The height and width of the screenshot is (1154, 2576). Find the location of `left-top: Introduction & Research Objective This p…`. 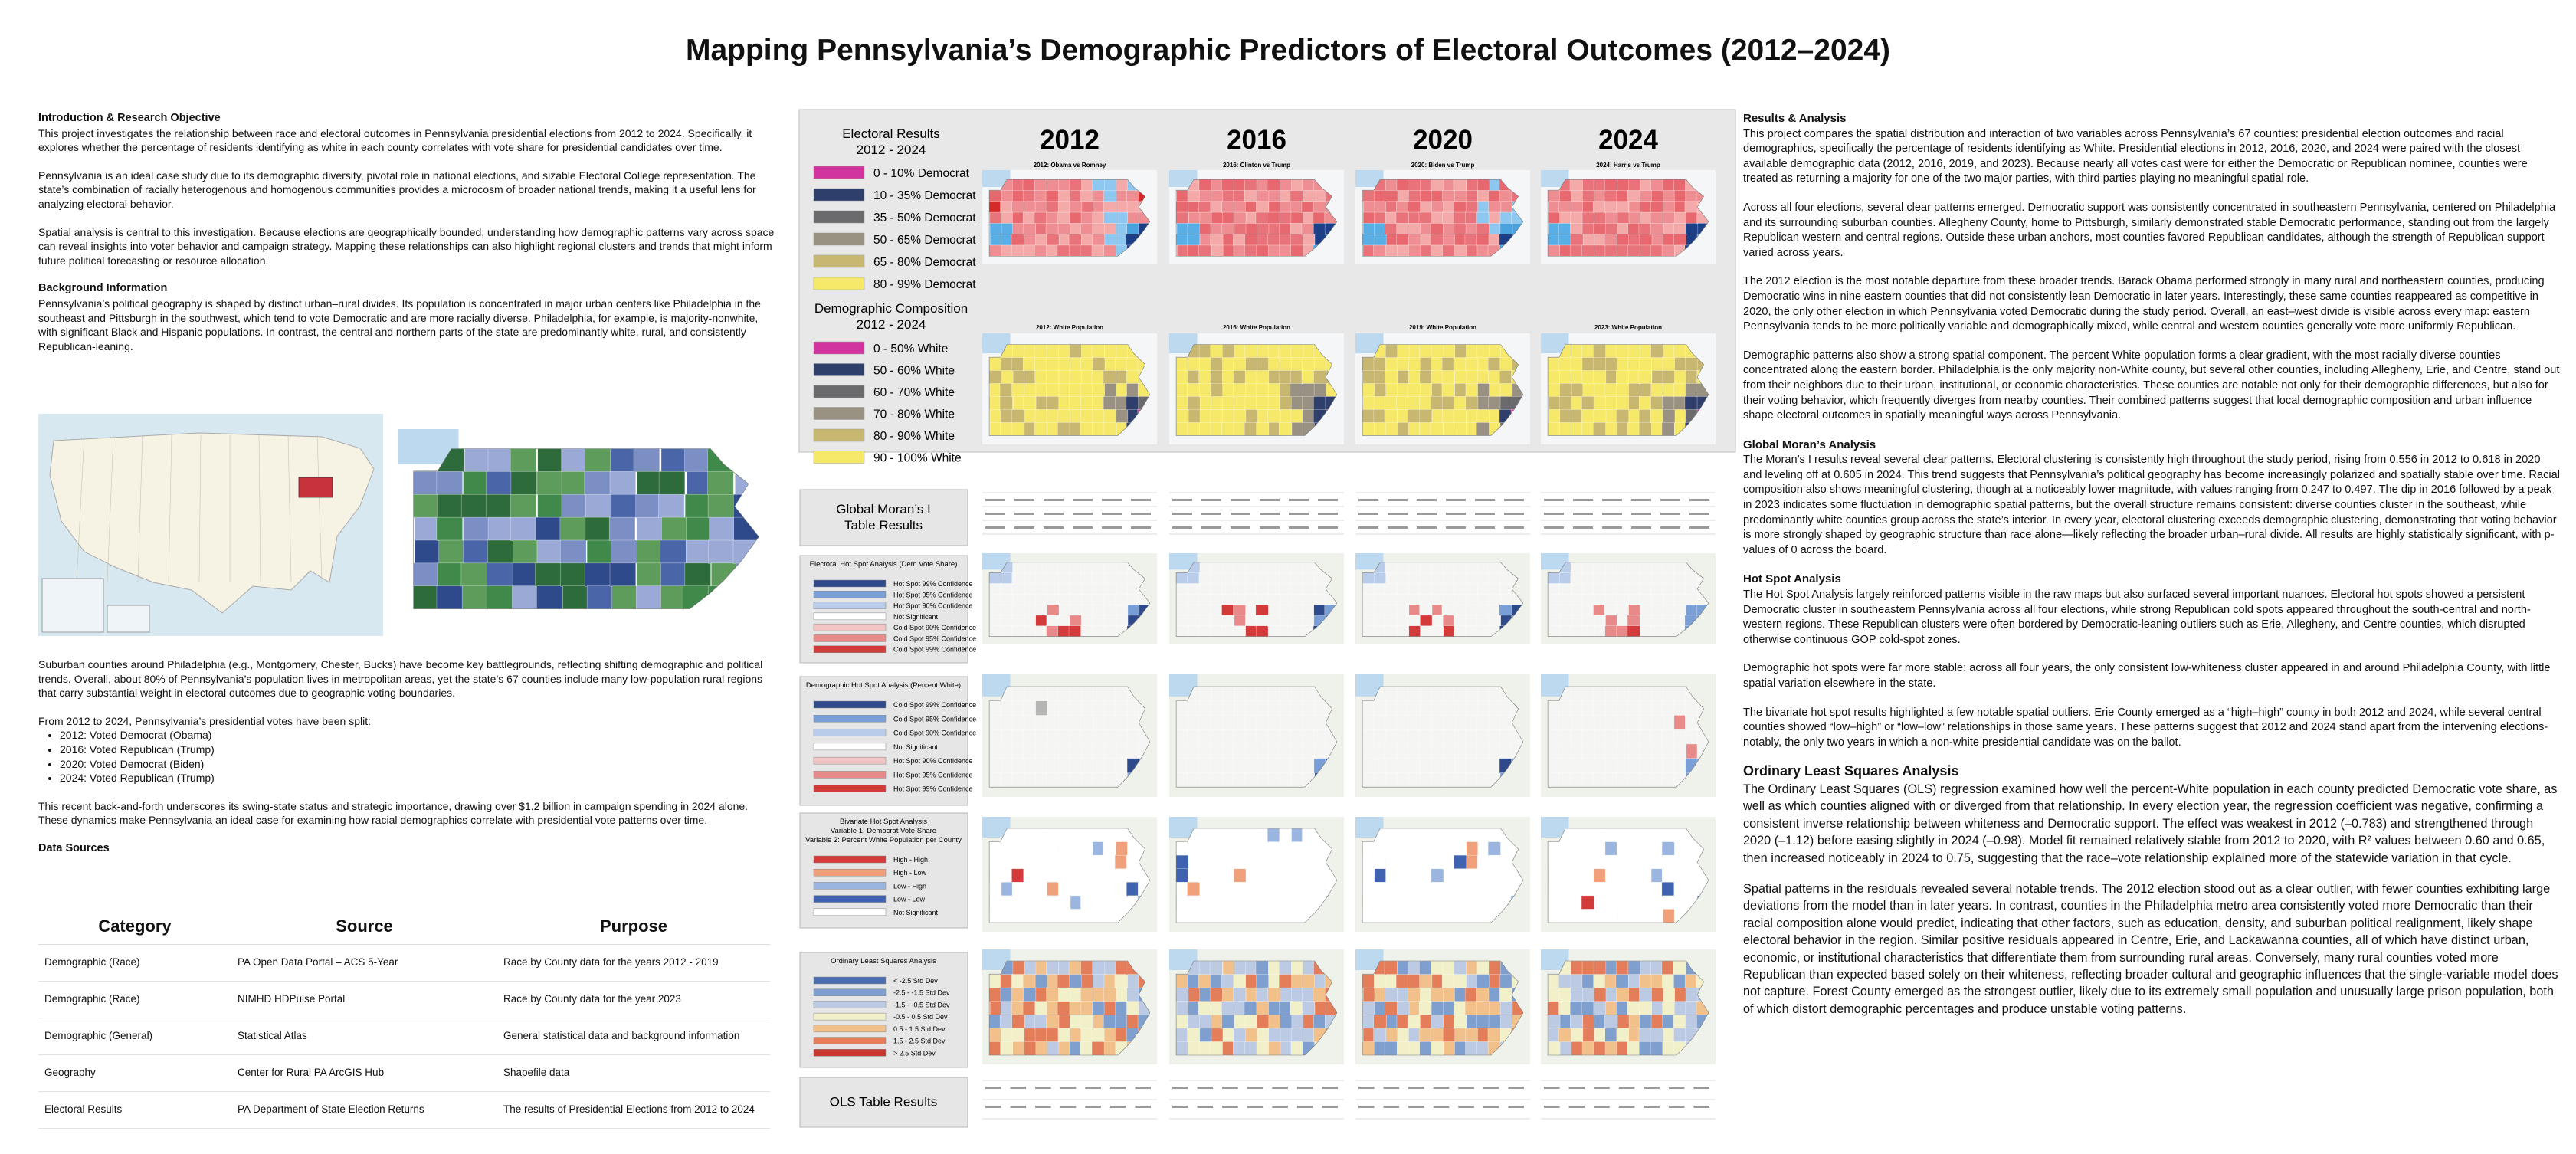

left-top: Introduction & Research Objective This p… is located at coordinates (407, 261).